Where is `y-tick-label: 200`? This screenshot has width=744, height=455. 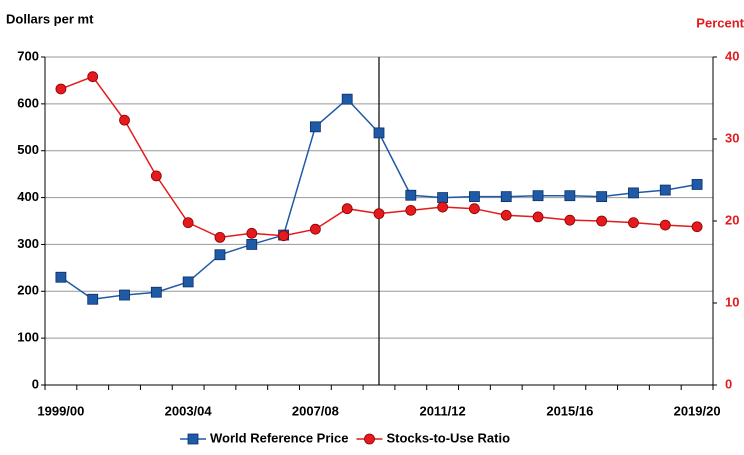 y-tick-label: 200 is located at coordinates (28, 290).